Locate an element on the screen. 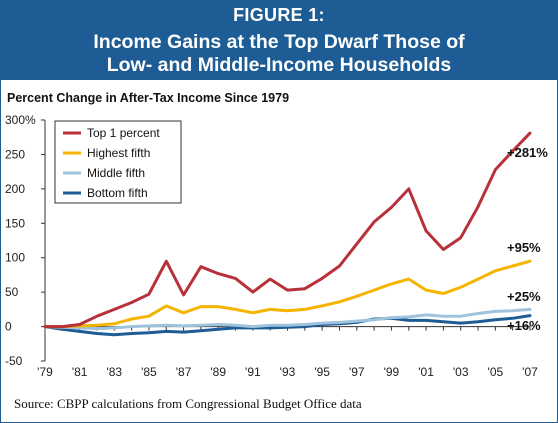 The height and width of the screenshot is (423, 558). y-tick-label: 300% is located at coordinates (20, 120).